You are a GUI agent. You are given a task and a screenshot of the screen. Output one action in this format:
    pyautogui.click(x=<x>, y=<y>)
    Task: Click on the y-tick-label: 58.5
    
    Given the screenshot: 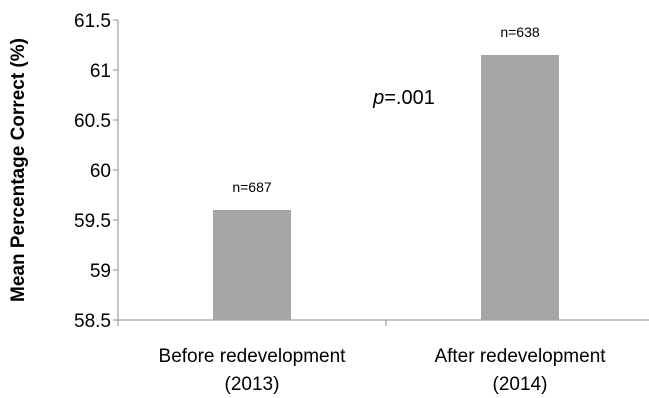 What is the action you would take?
    pyautogui.click(x=92, y=321)
    